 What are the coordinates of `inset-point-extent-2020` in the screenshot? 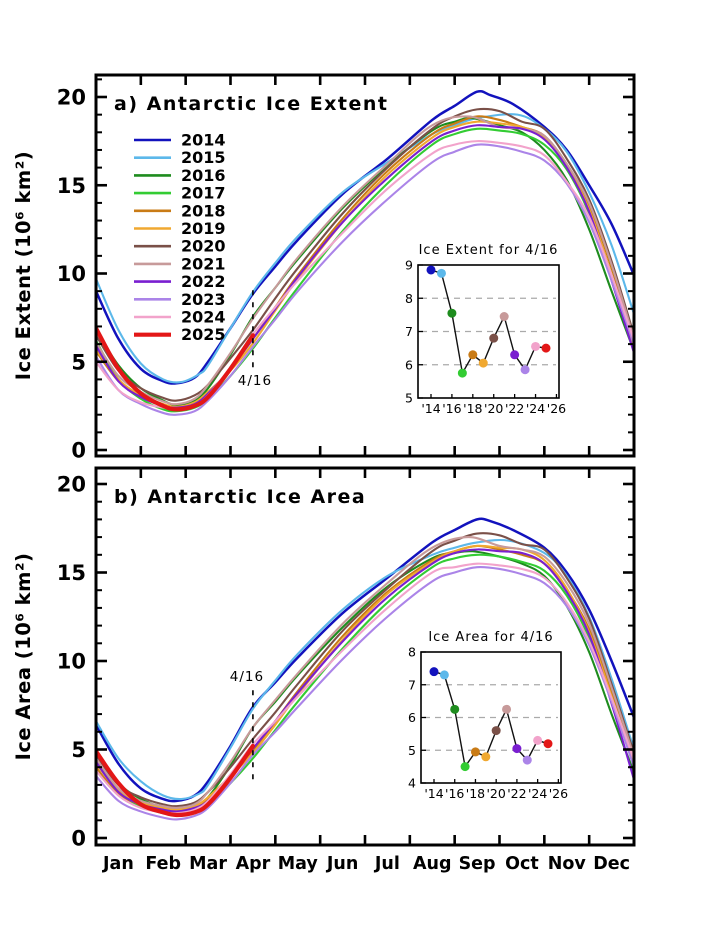 It's located at (494, 338).